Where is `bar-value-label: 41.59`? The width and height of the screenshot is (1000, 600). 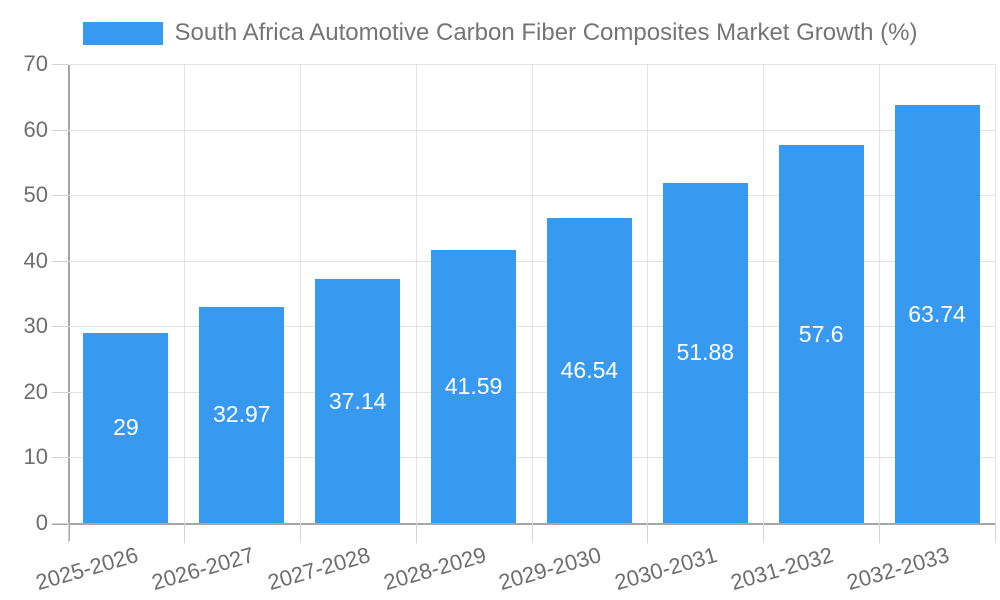
bar-value-label: 41.59 is located at coordinates (473, 386).